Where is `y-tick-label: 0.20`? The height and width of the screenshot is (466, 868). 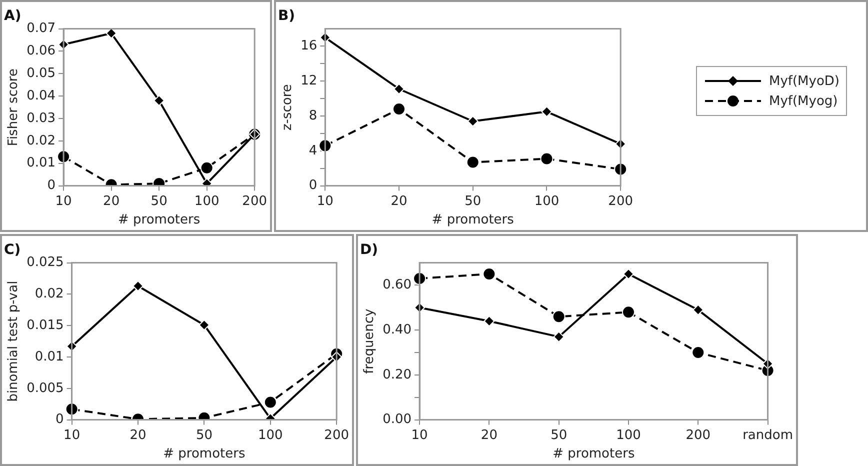 y-tick-label: 0.20 is located at coordinates (397, 374).